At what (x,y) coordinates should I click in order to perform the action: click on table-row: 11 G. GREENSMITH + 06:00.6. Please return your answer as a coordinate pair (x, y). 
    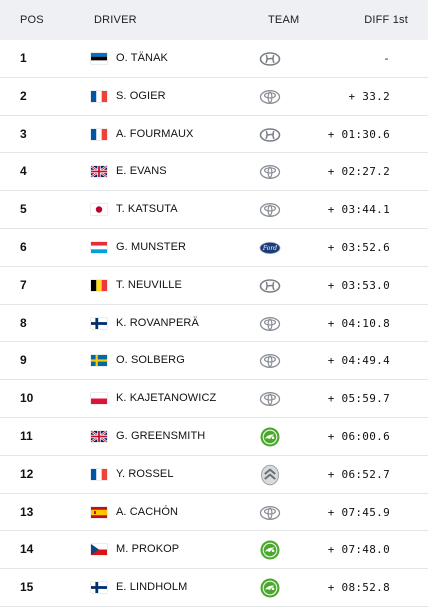
    Looking at the image, I should click on (214, 437).